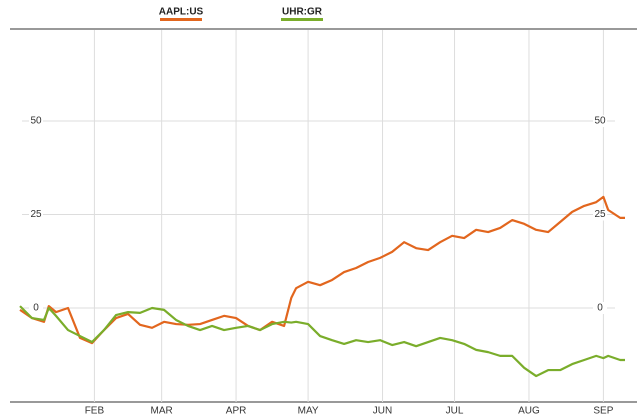  What do you see at coordinates (162, 411) in the screenshot?
I see `x-tick-label: MAR` at bounding box center [162, 411].